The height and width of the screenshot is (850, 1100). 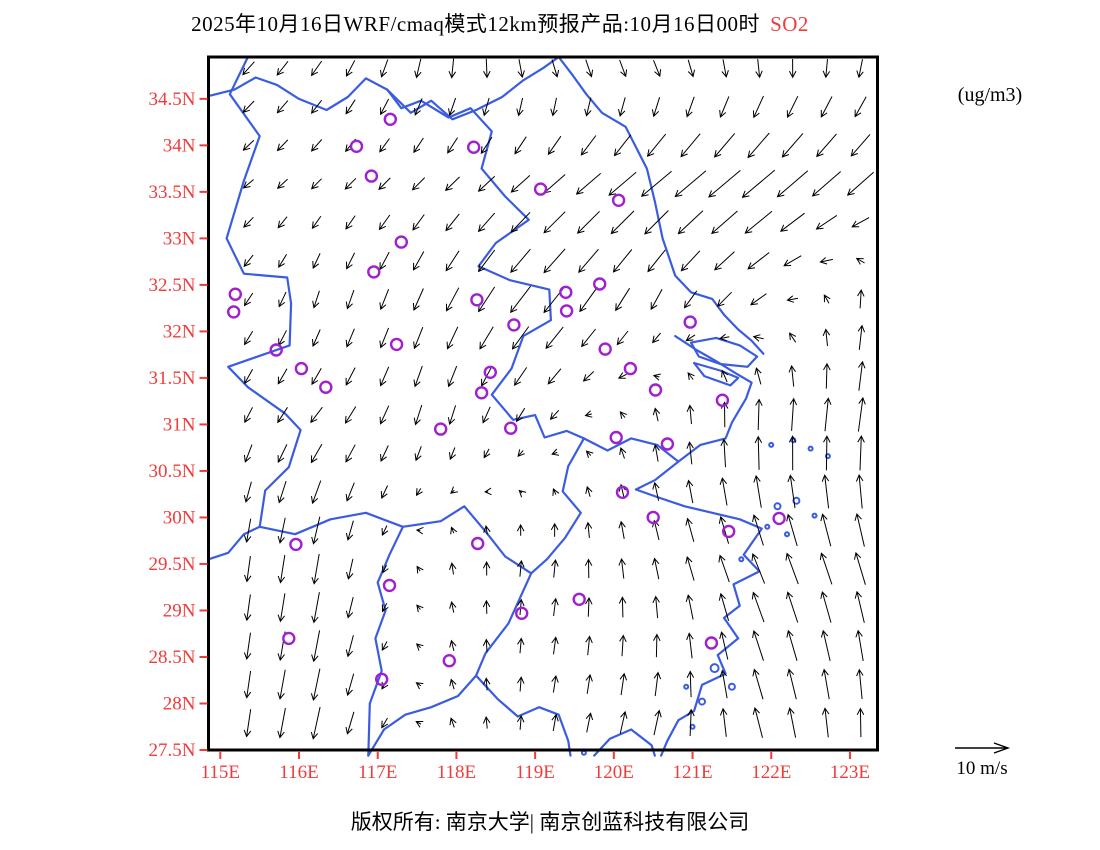 I want to click on lat-tick-label: 31N, so click(x=179, y=424).